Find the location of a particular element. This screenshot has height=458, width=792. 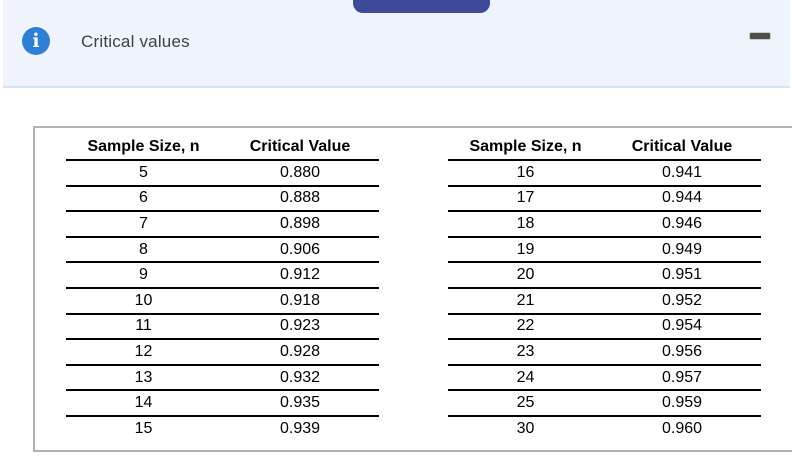

sample-size-cell: 9 is located at coordinates (143, 275).